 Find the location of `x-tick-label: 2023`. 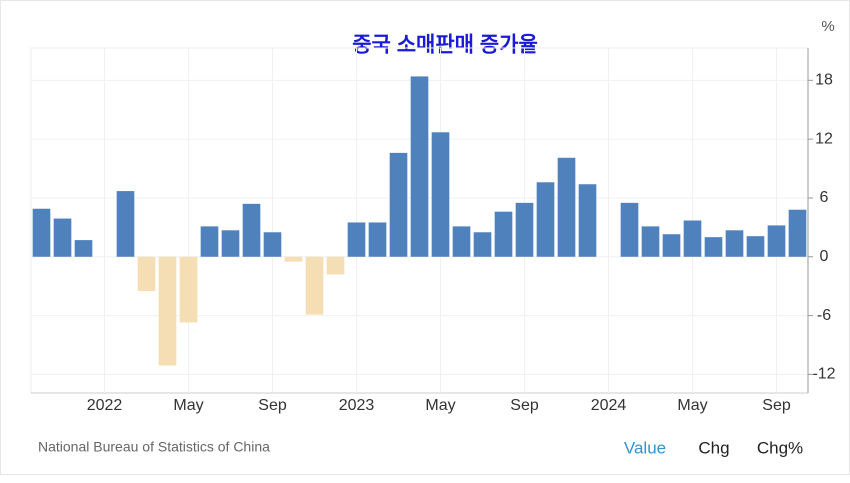

x-tick-label: 2023 is located at coordinates (357, 405).